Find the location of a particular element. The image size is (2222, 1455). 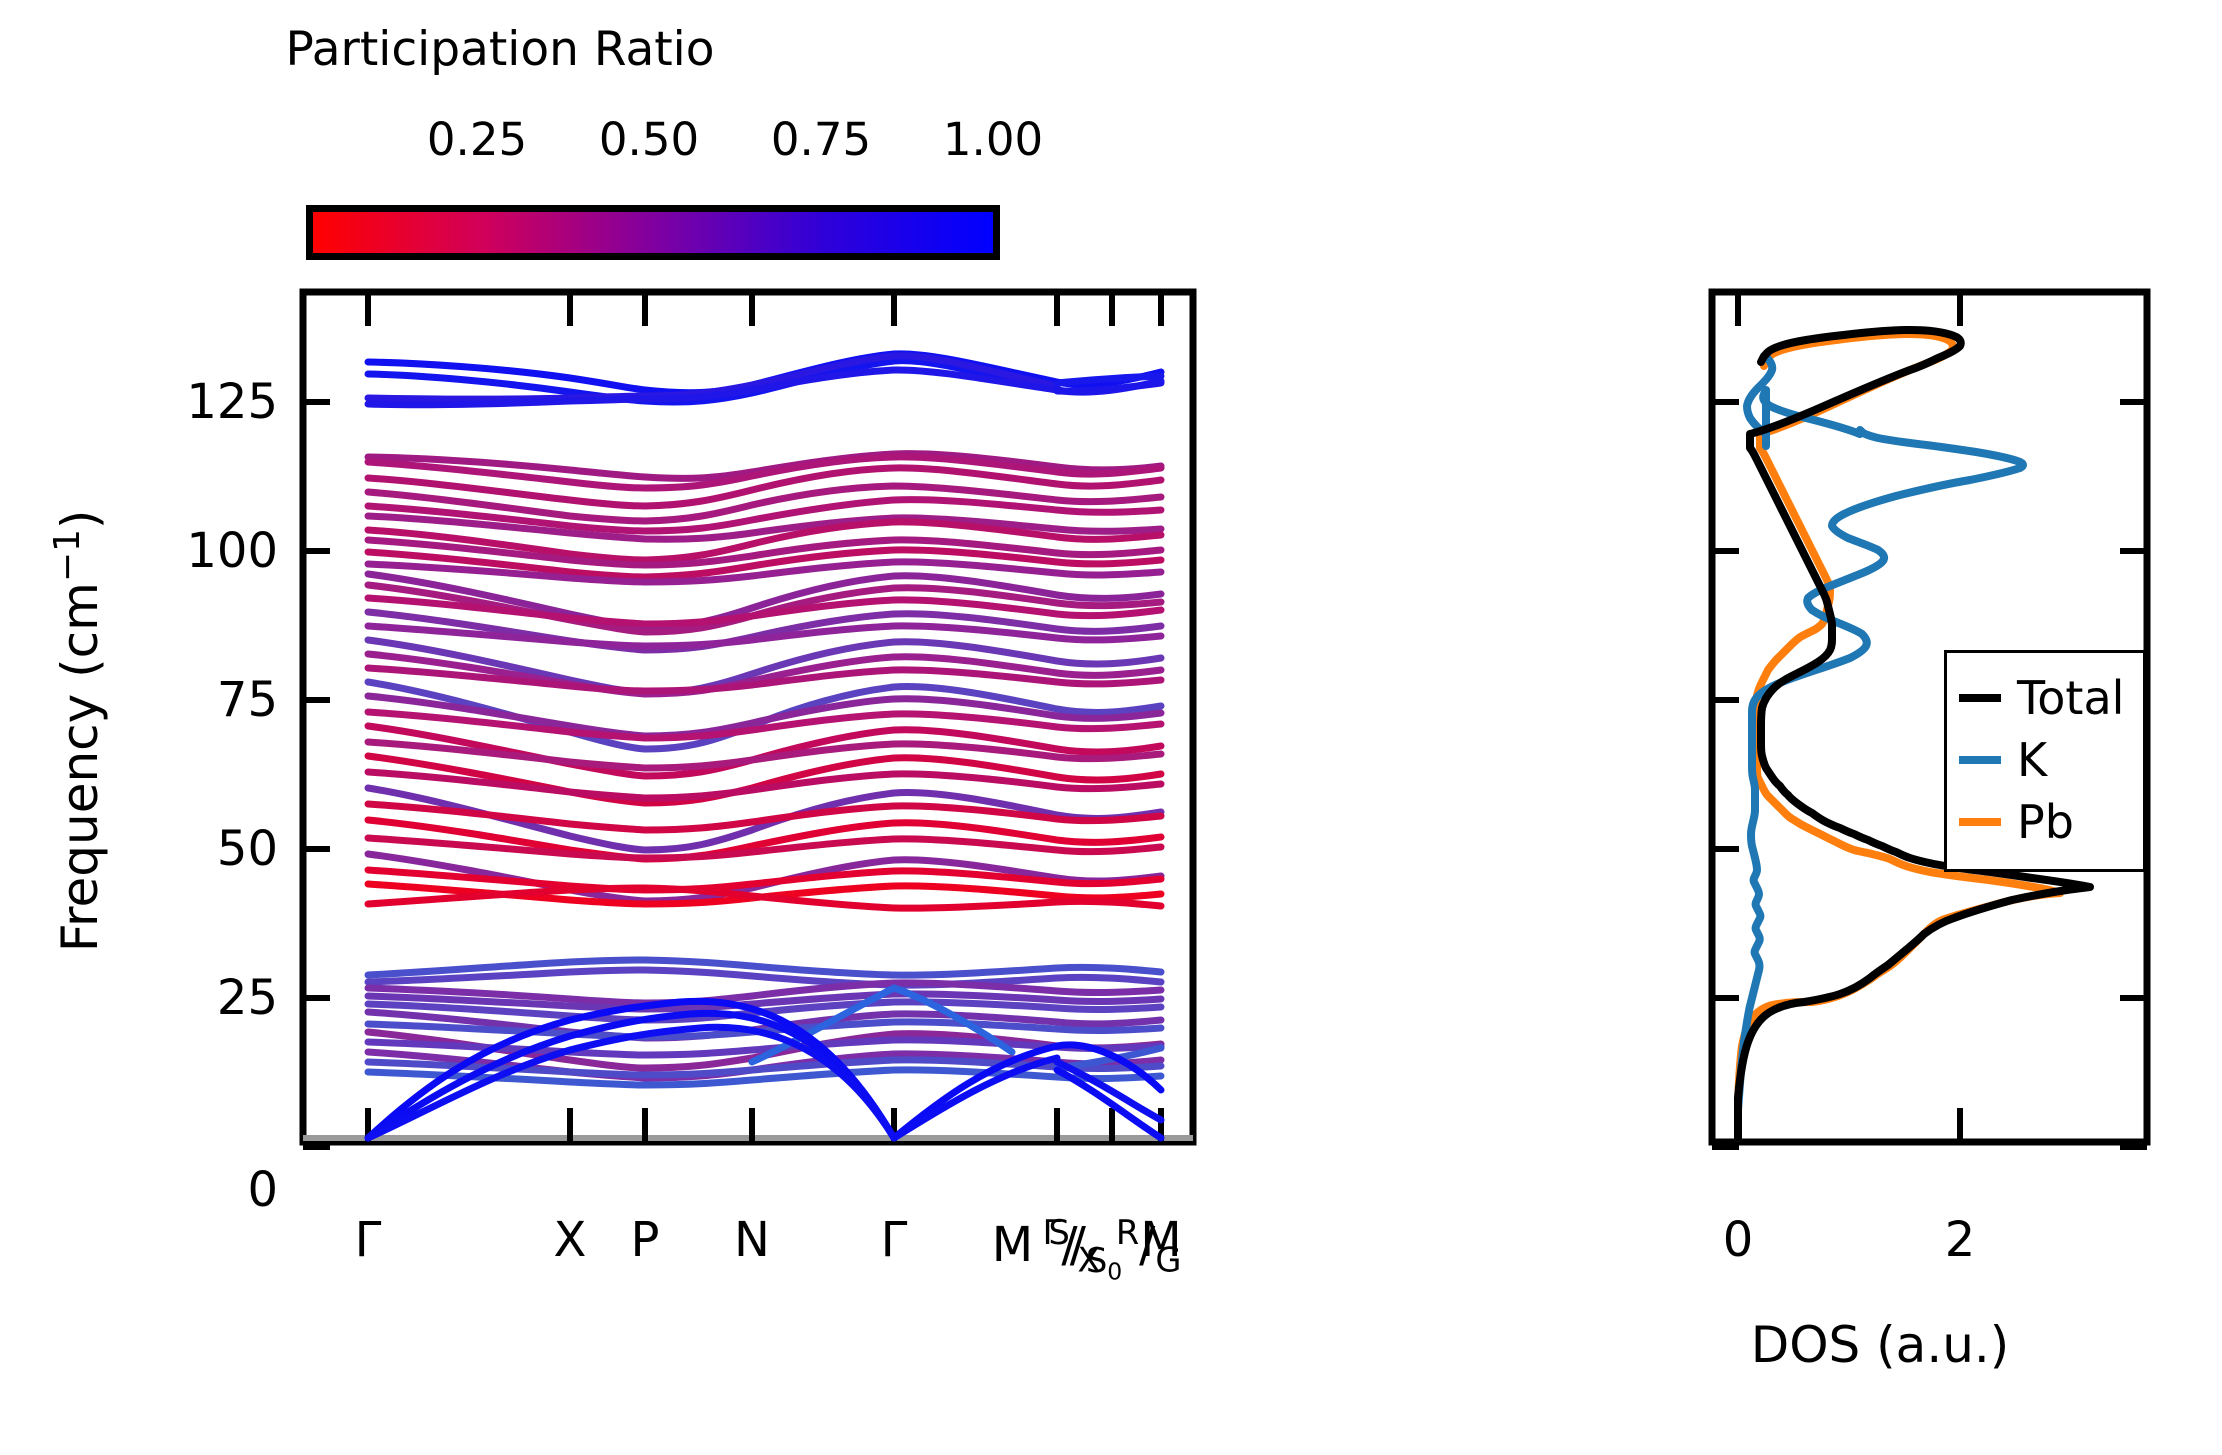

dos-curve-k is located at coordinates (1880, 747).